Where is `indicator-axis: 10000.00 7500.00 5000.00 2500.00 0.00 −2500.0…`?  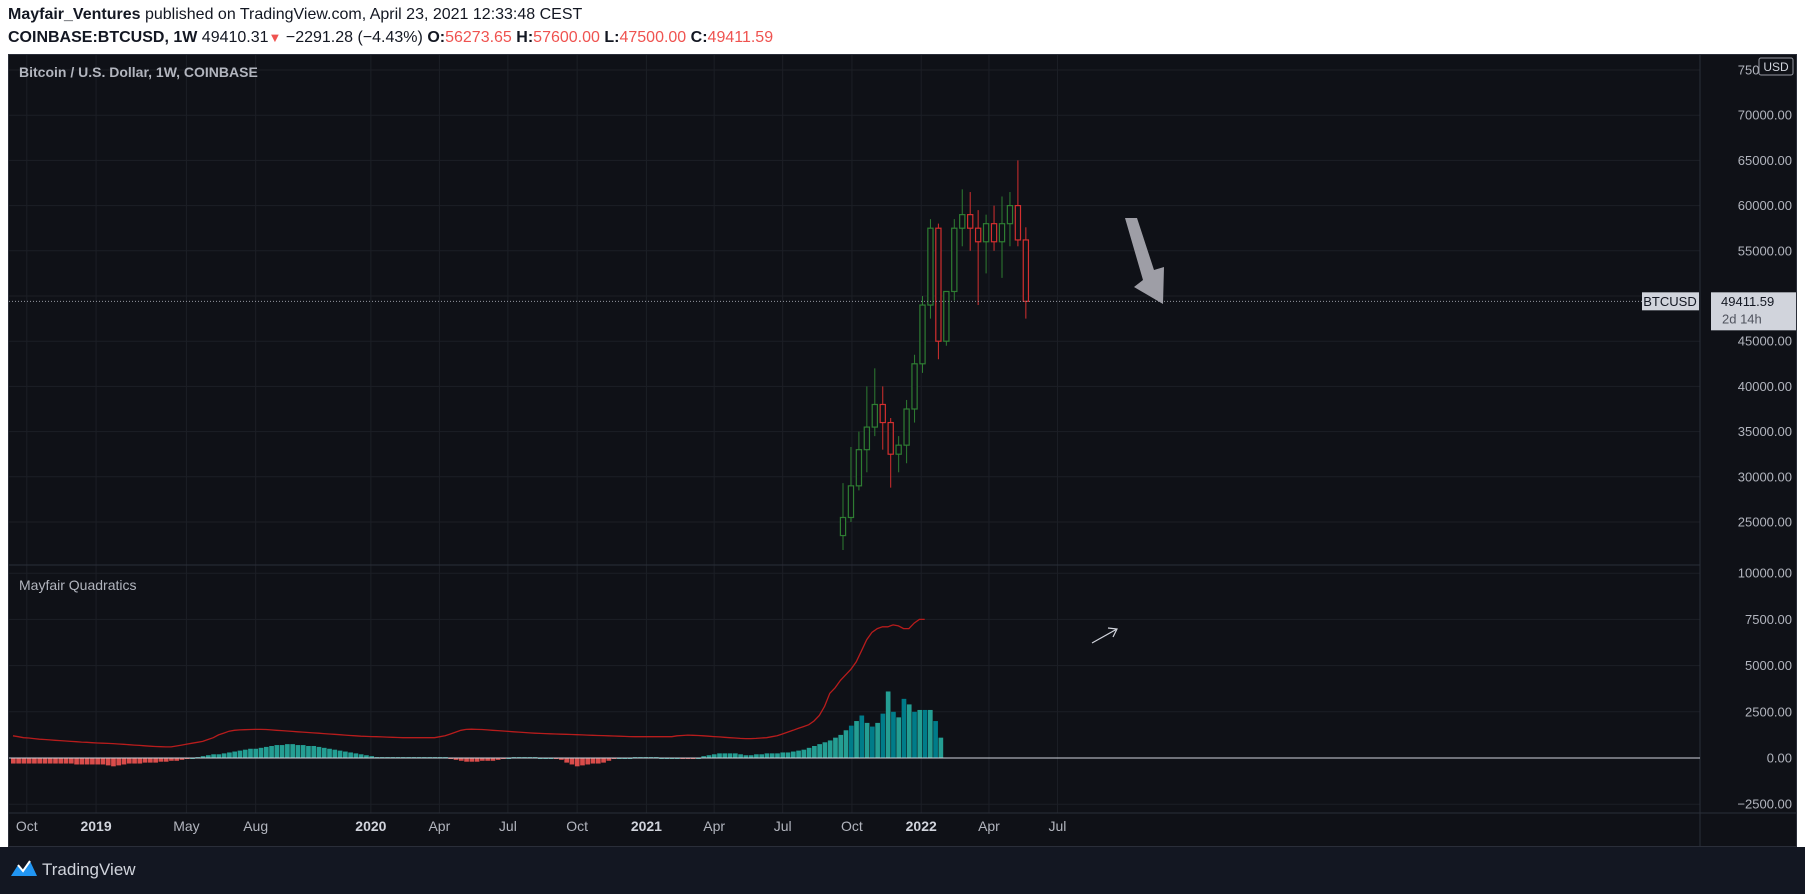
indicator-axis: 10000.00 7500.00 5000.00 2500.00 0.00 −2500.0… is located at coordinates (1764, 689).